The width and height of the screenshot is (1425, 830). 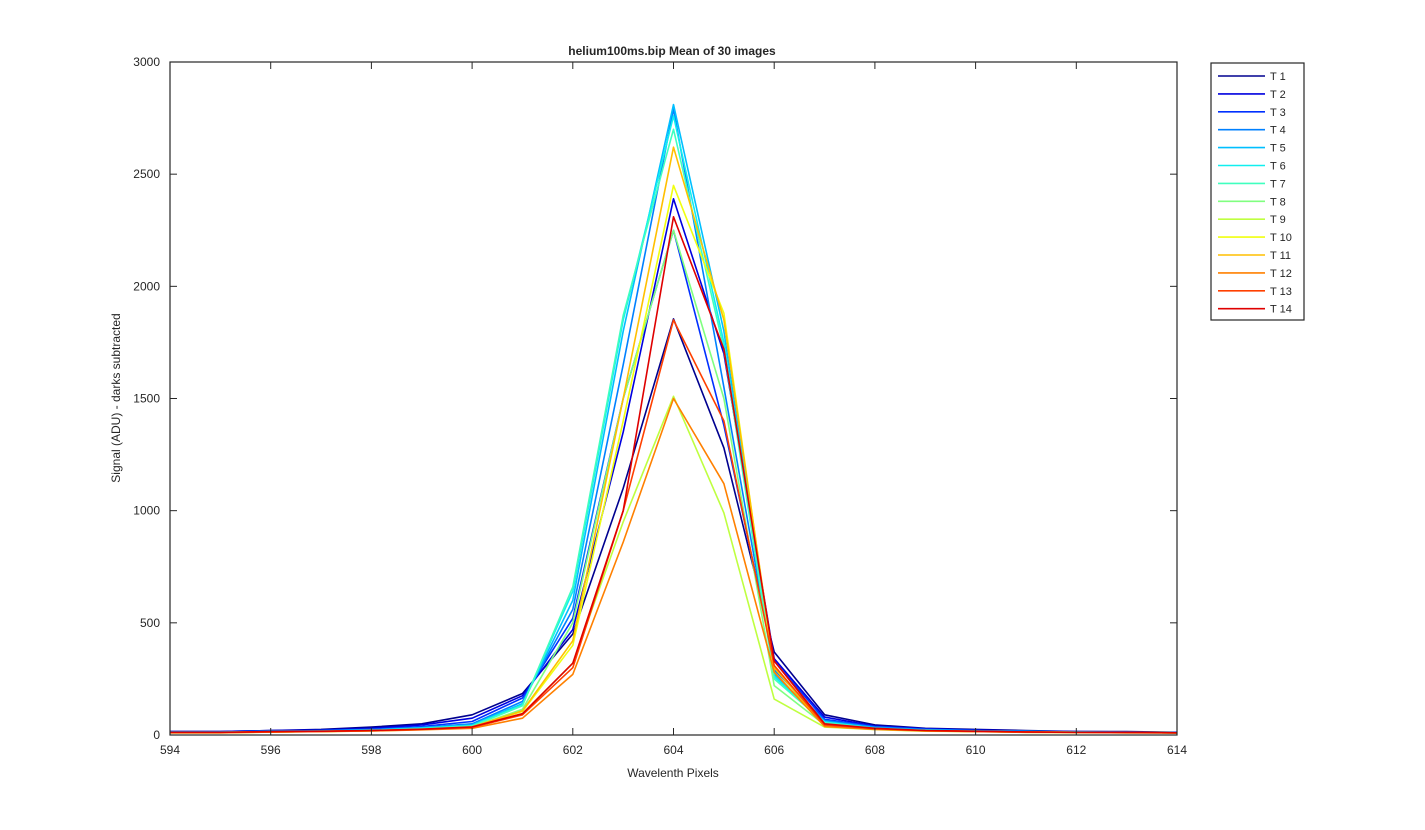 I want to click on legend-label-10: T 10, so click(x=1281, y=238).